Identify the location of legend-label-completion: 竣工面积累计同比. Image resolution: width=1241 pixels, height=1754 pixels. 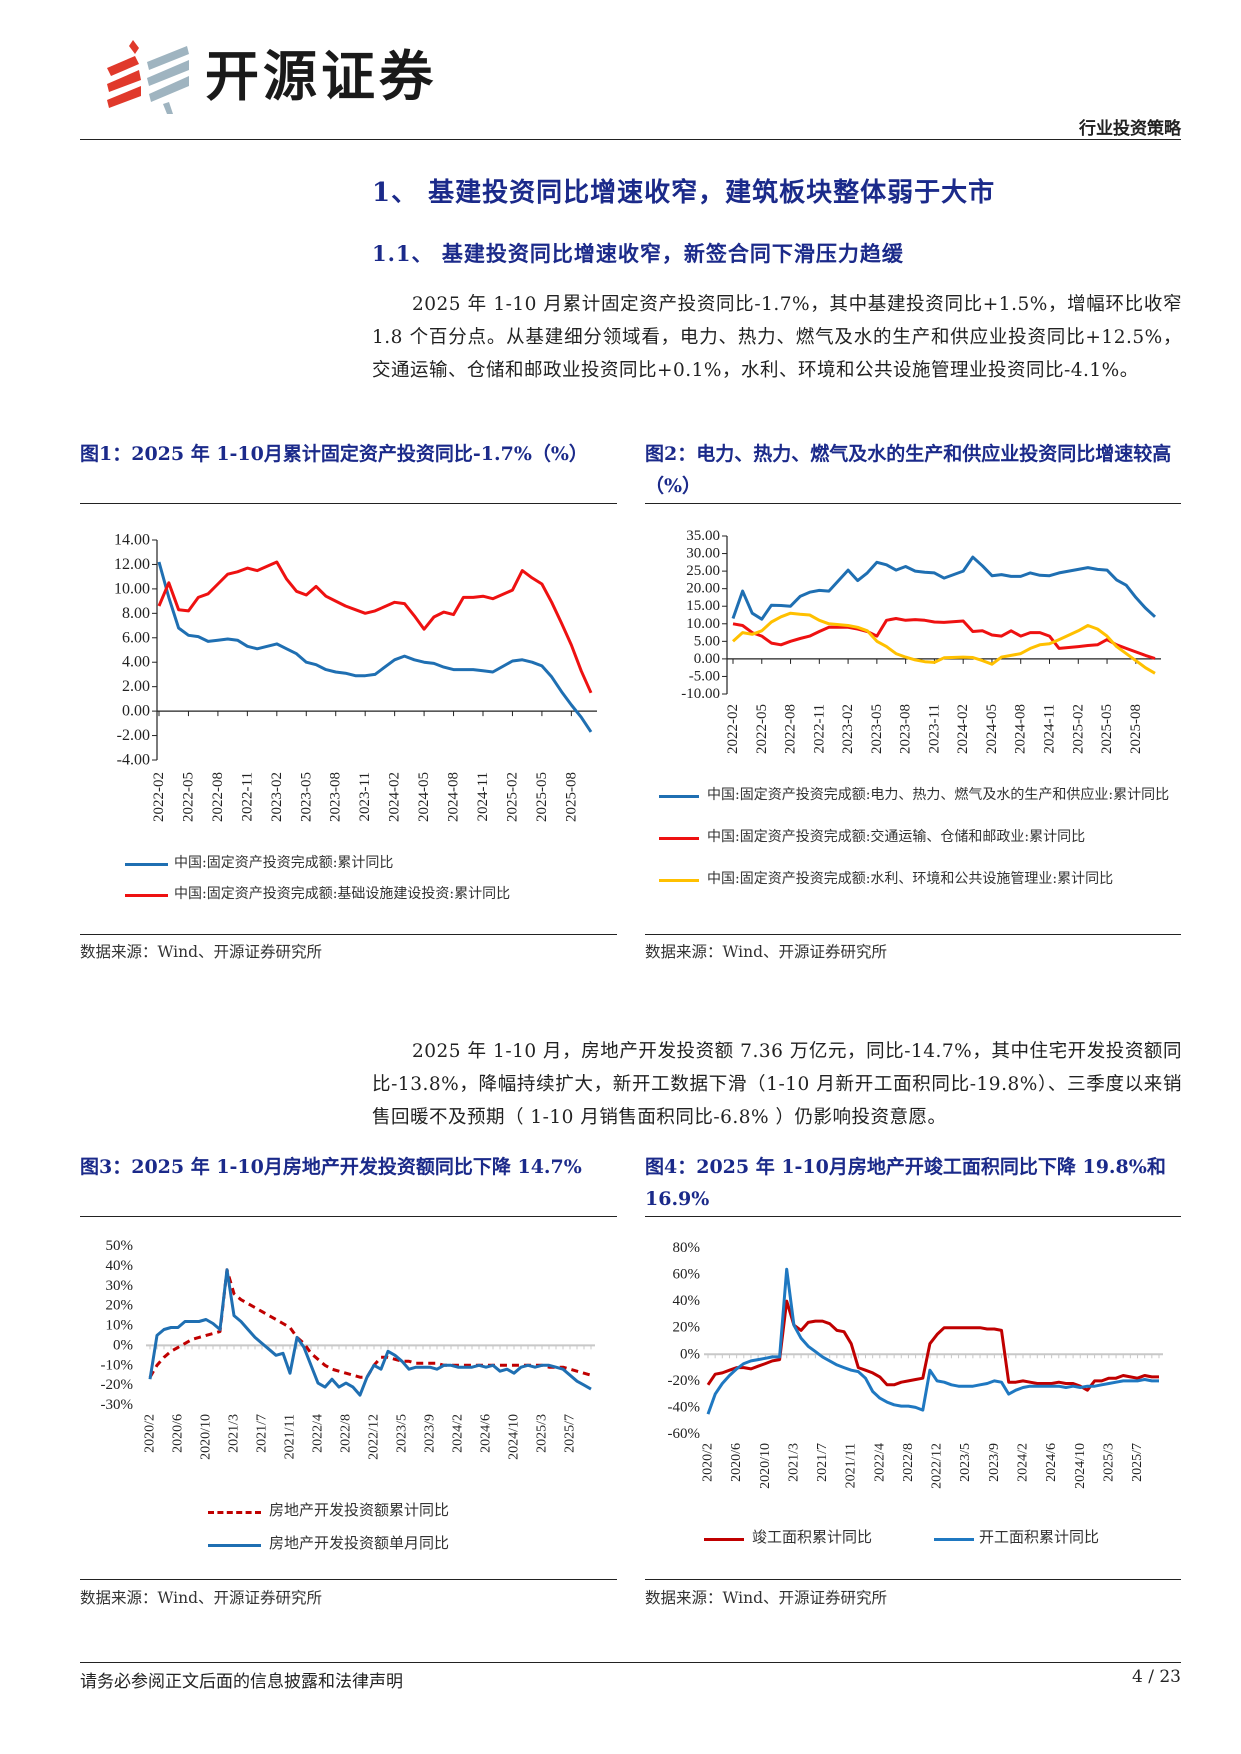
(812, 1537).